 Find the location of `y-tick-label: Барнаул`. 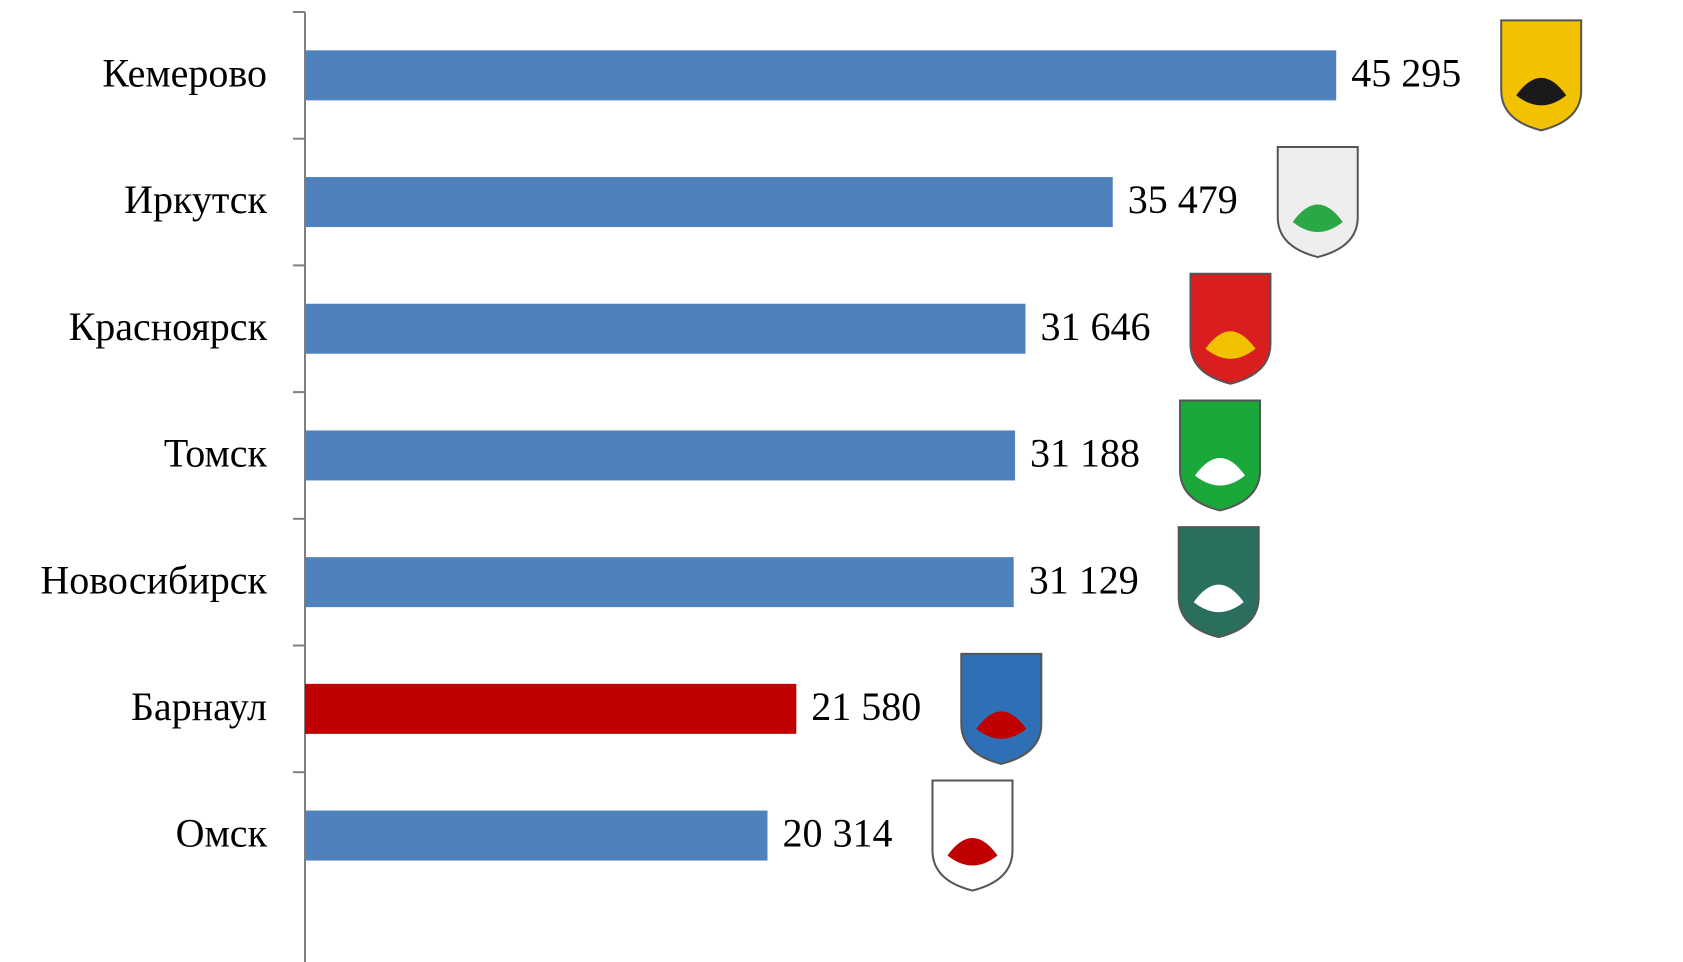

y-tick-label: Барнаул is located at coordinates (199, 706).